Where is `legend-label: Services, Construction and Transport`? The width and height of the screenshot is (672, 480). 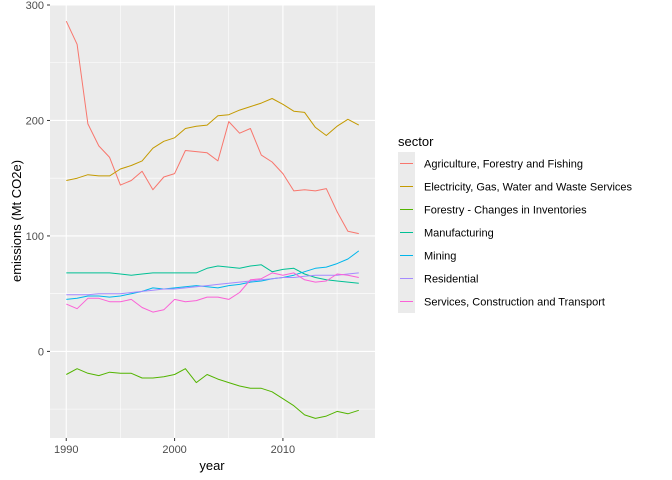
legend-label: Services, Construction and Transport is located at coordinates (514, 303).